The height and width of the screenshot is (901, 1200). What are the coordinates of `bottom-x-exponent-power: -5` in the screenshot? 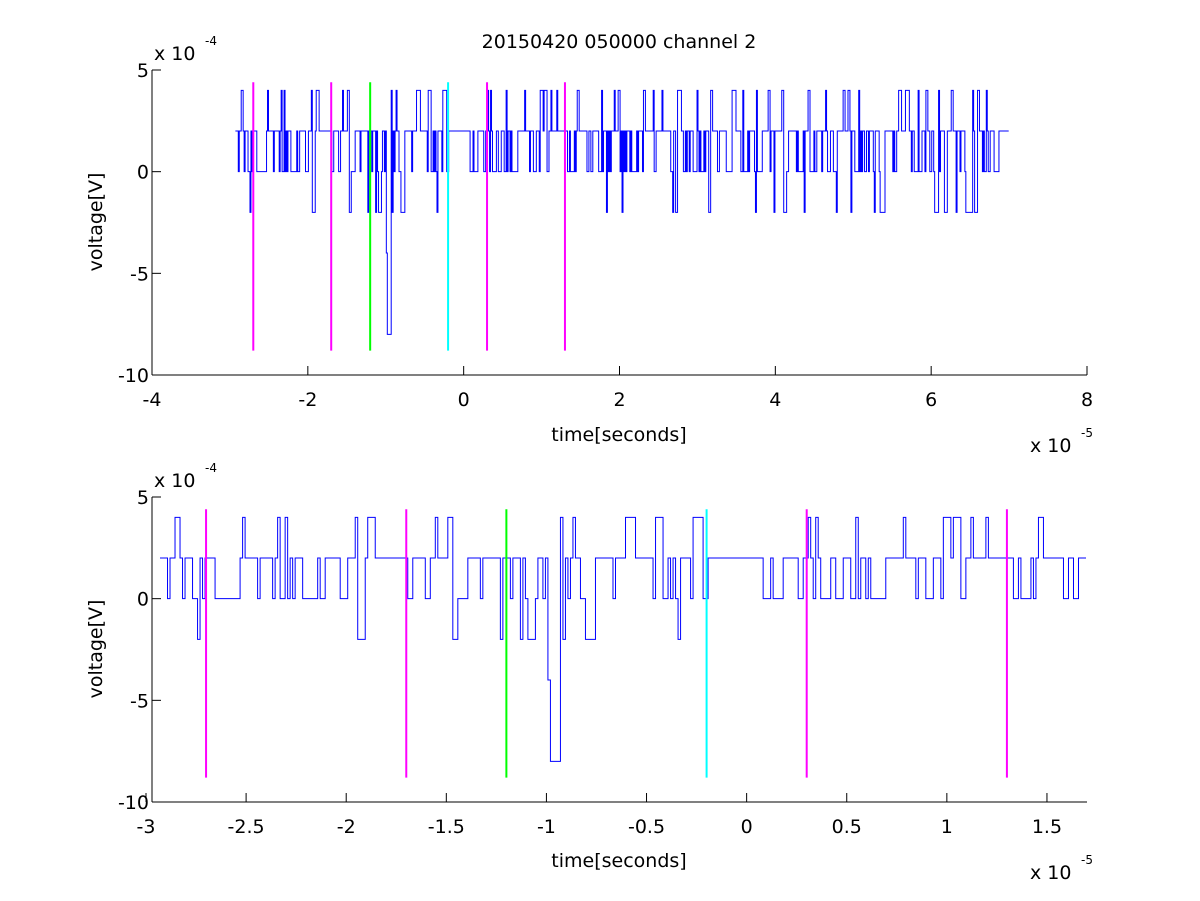 It's located at (1087, 860).